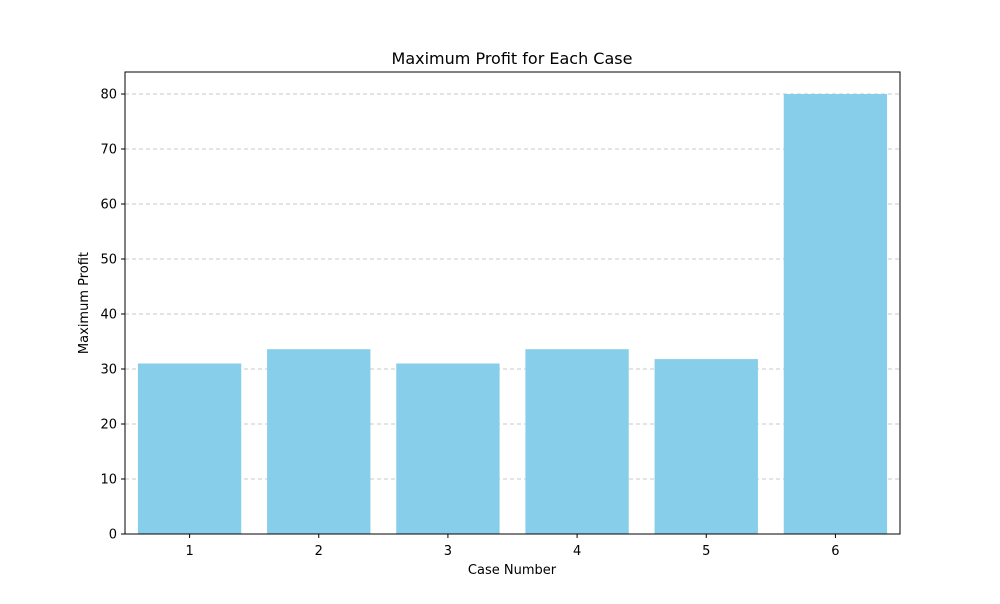 This screenshot has width=1000, height=604. What do you see at coordinates (448, 551) in the screenshot?
I see `x-tick-label: 3` at bounding box center [448, 551].